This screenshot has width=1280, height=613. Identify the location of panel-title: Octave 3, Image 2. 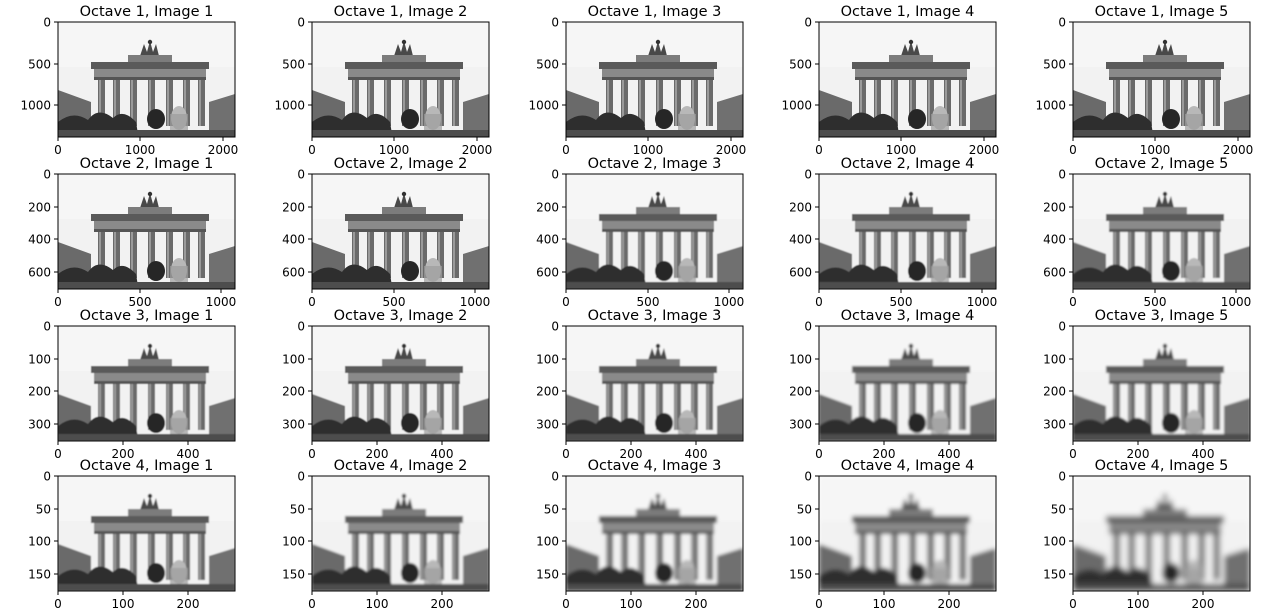
(401, 316).